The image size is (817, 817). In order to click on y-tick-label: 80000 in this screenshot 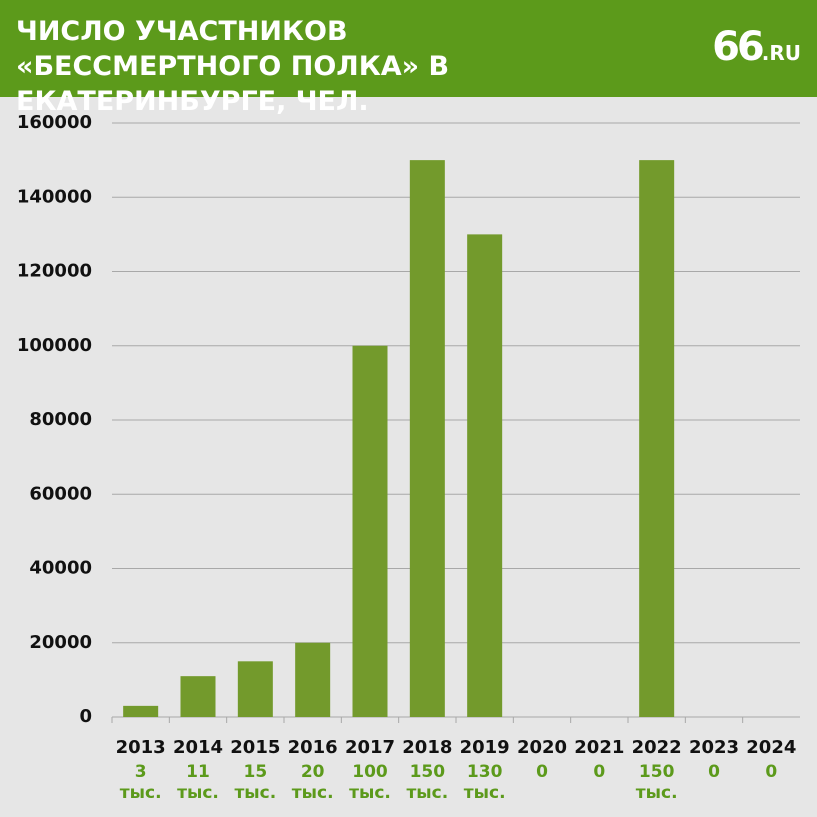, I will do `click(60, 419)`.